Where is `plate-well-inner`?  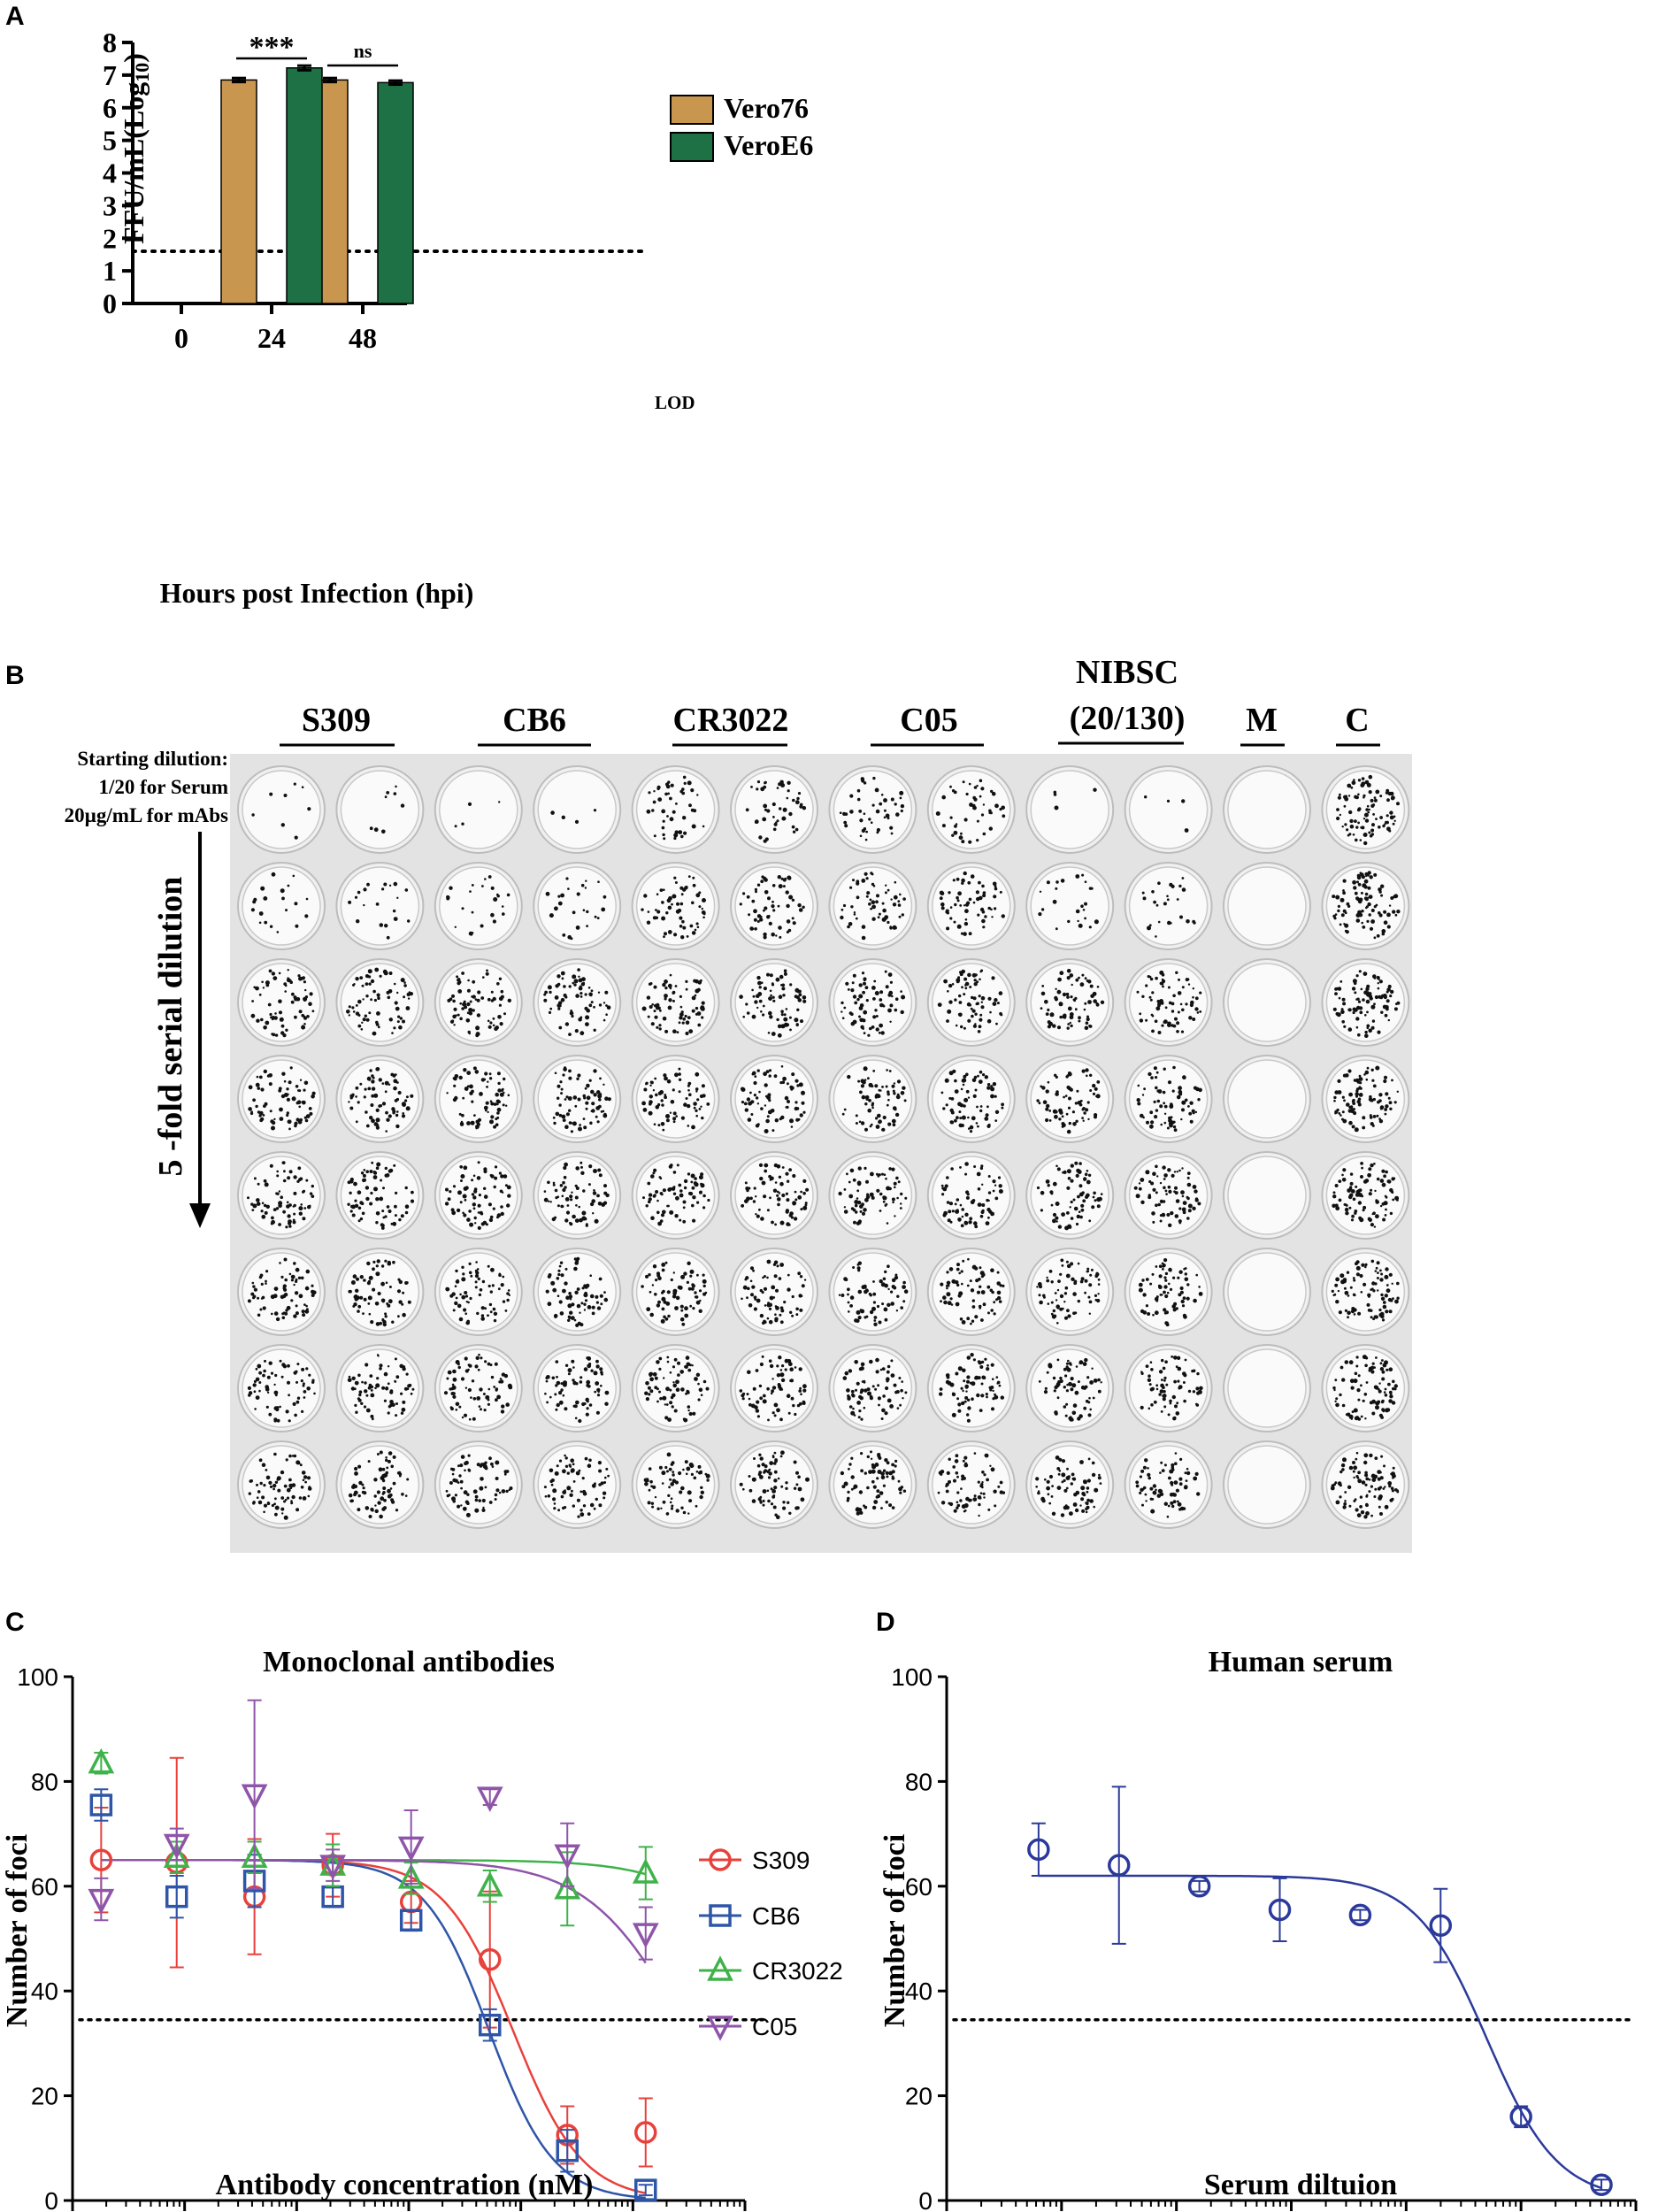 plate-well-inner is located at coordinates (1169, 906).